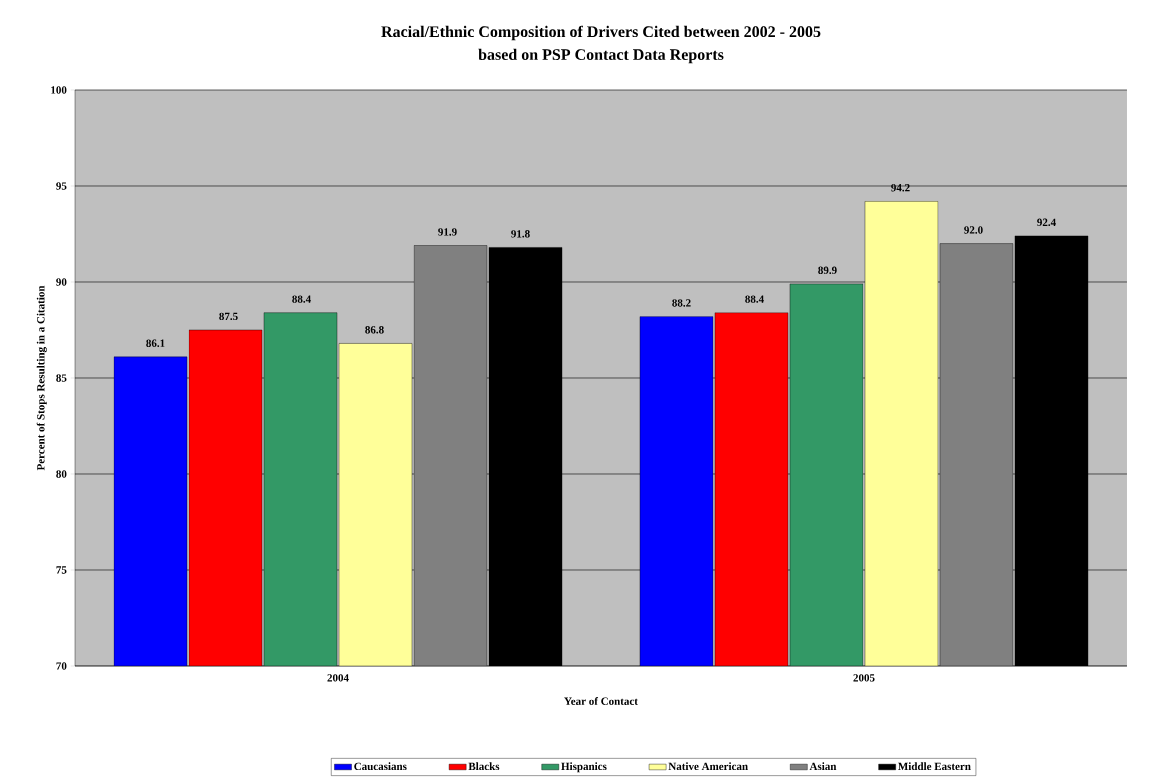 Image resolution: width=1154 pixels, height=778 pixels. What do you see at coordinates (155, 343) in the screenshot?
I see `data-label: 86.1` at bounding box center [155, 343].